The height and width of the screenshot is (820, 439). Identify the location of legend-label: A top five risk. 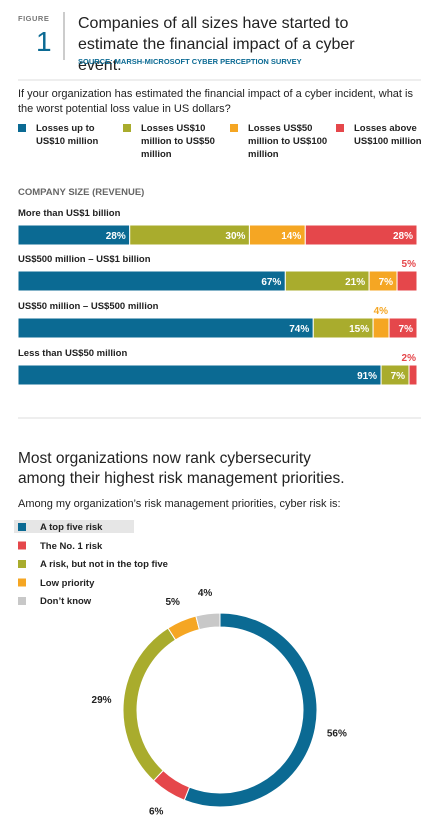
(71, 527).